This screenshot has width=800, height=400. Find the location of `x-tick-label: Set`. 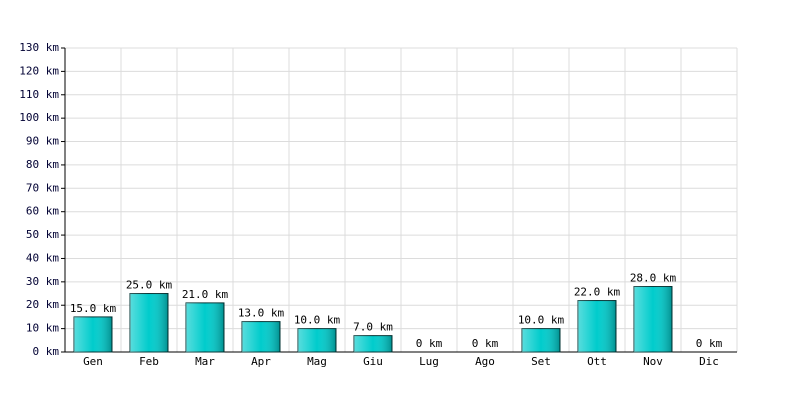

x-tick-label: Set is located at coordinates (541, 361).